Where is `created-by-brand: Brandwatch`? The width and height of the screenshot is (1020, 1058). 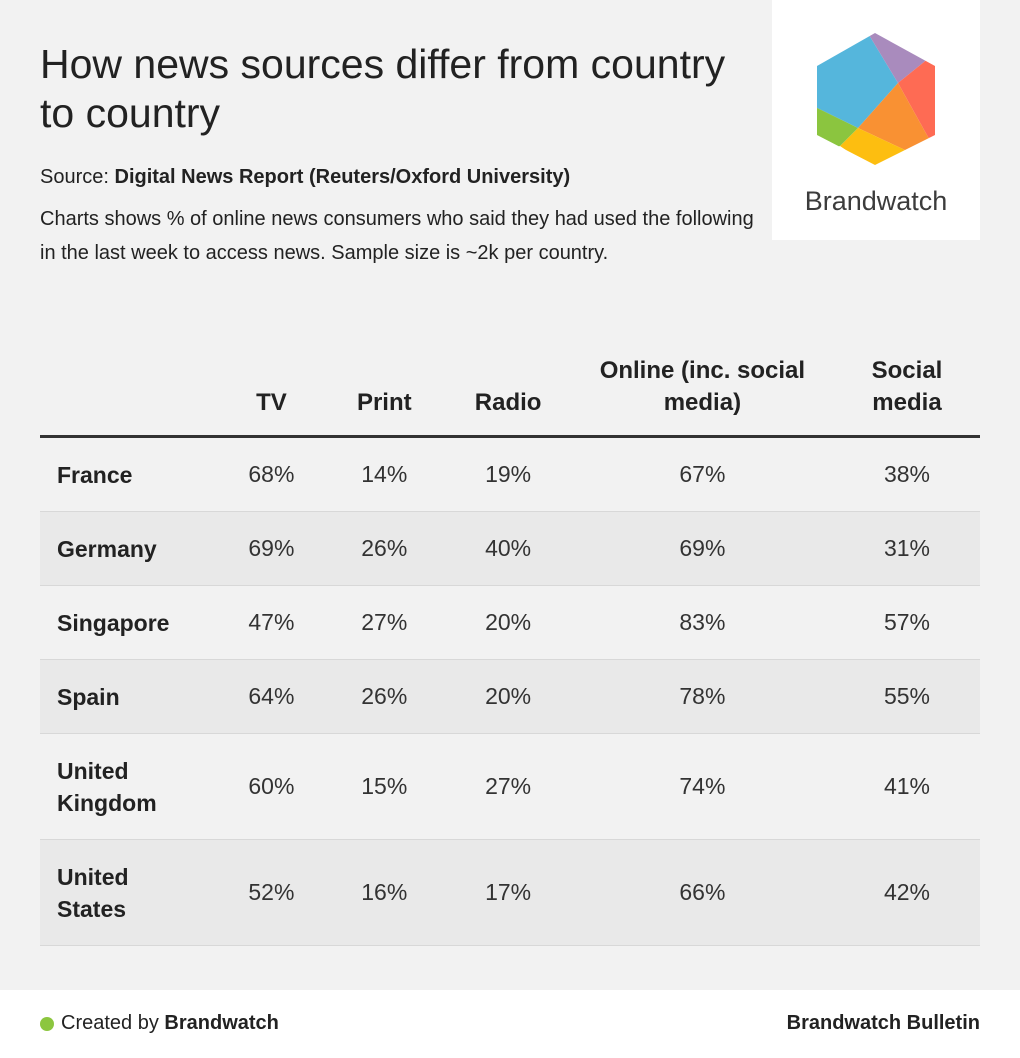 created-by-brand: Brandwatch is located at coordinates (221, 1023).